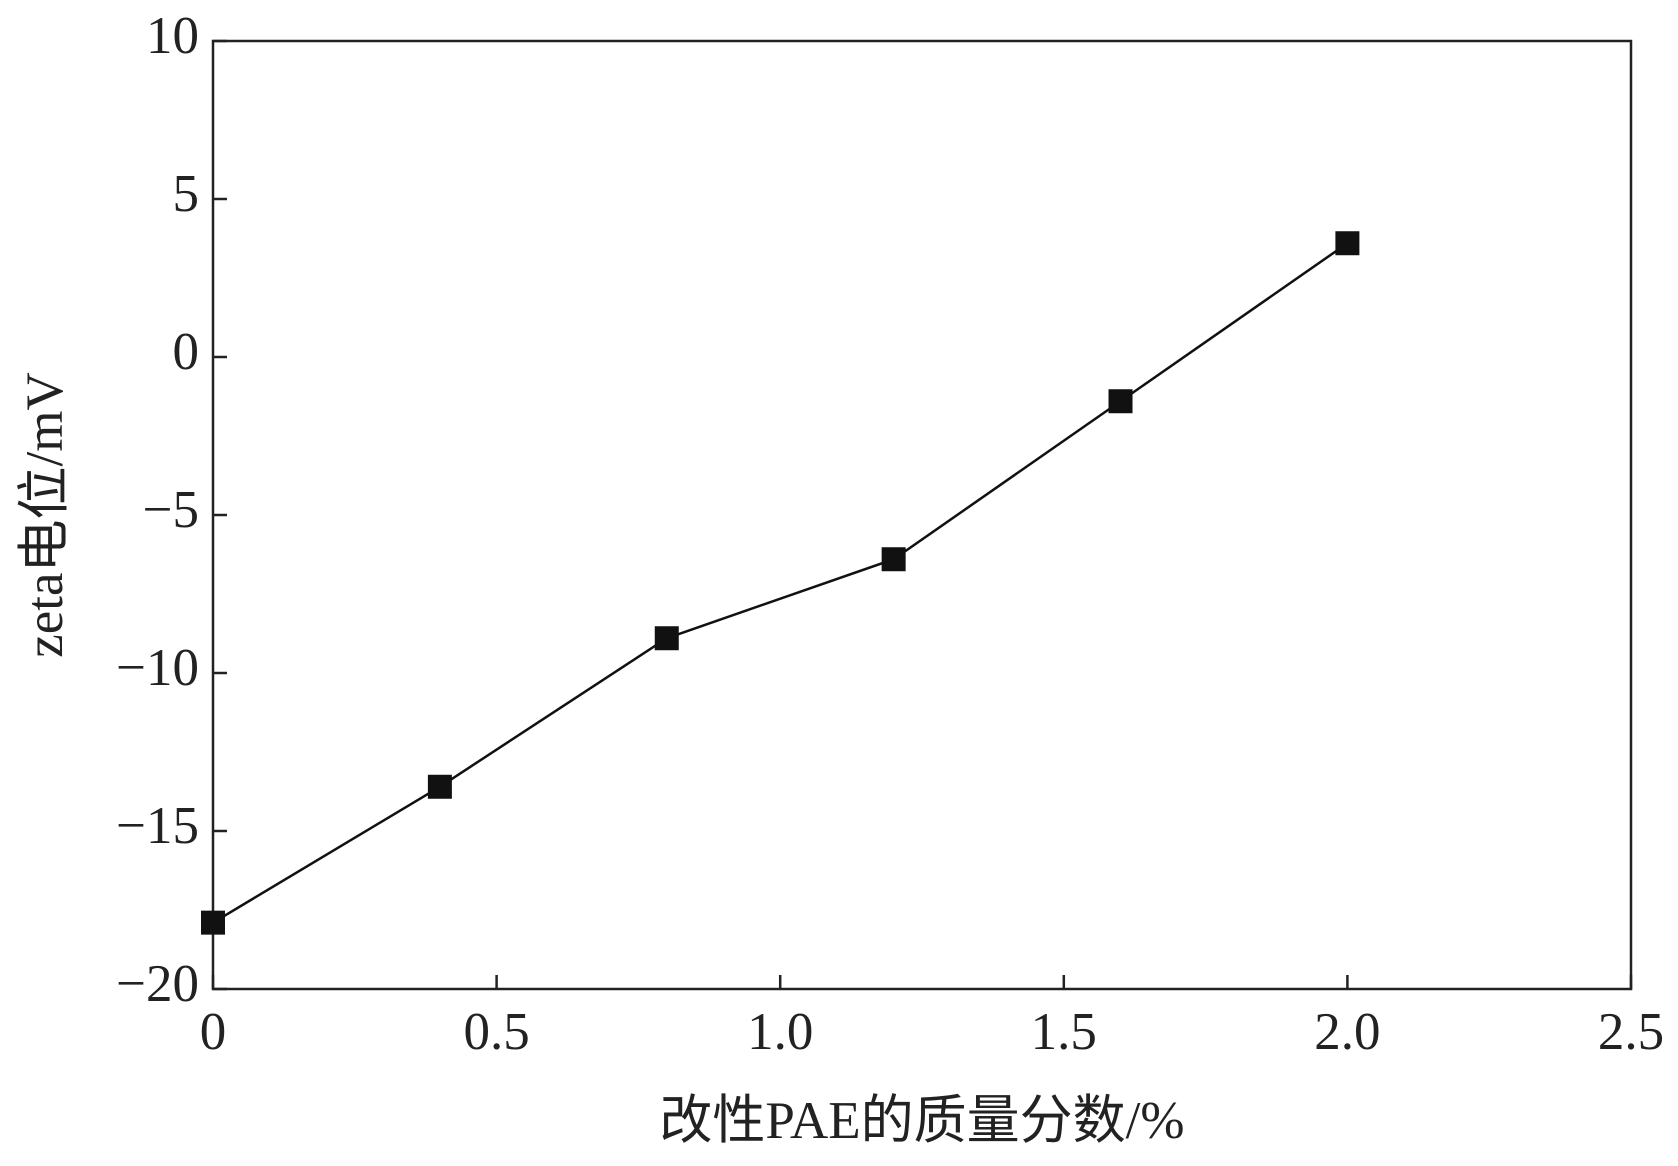 The image size is (1678, 1166). Describe the element at coordinates (1064, 1032) in the screenshot. I see `x-tick-label: 1.5` at that location.